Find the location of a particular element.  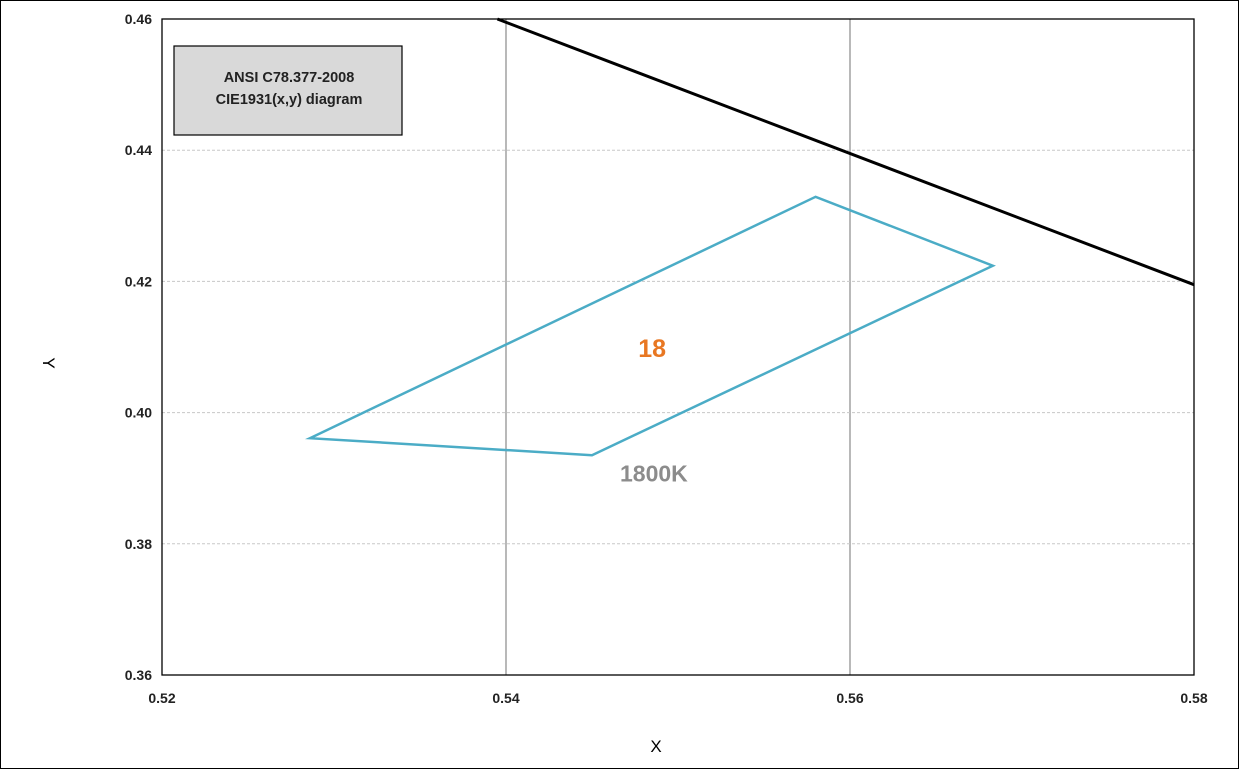

x-tick-label: 0.52 is located at coordinates (161, 698).